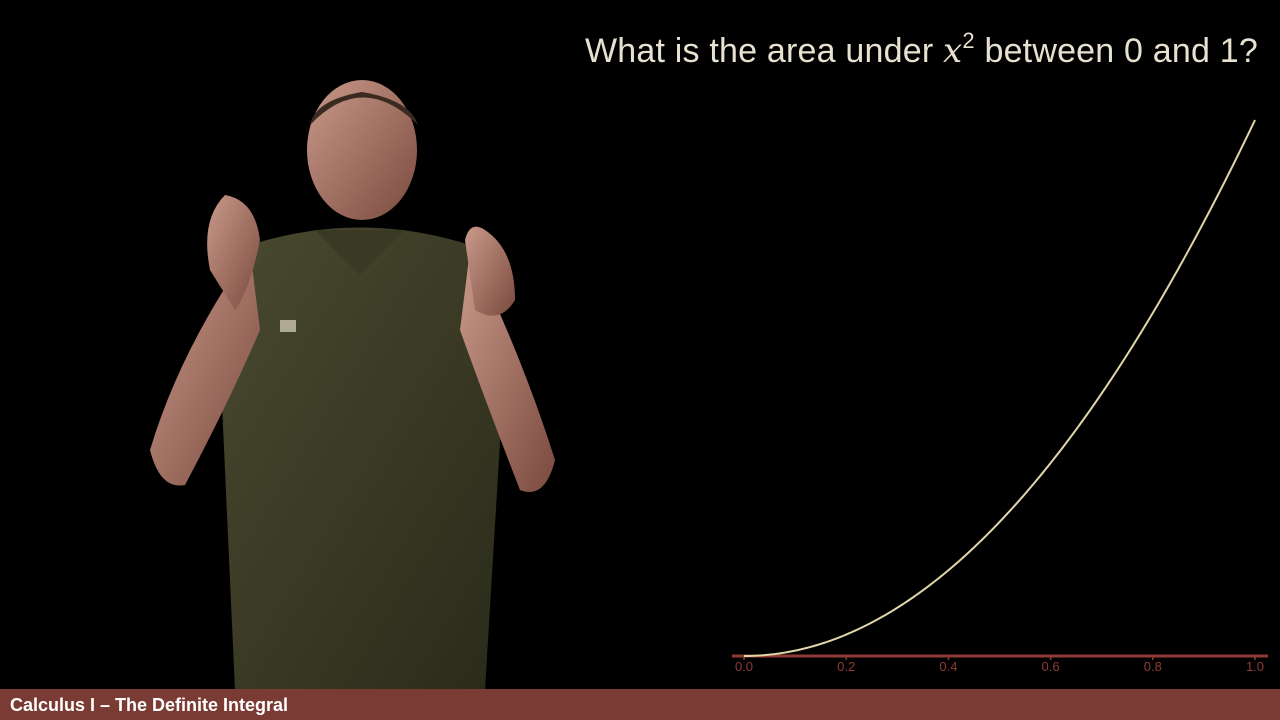 The image size is (1280, 720). What do you see at coordinates (846, 666) in the screenshot?
I see `x-tick-label: 0.2` at bounding box center [846, 666].